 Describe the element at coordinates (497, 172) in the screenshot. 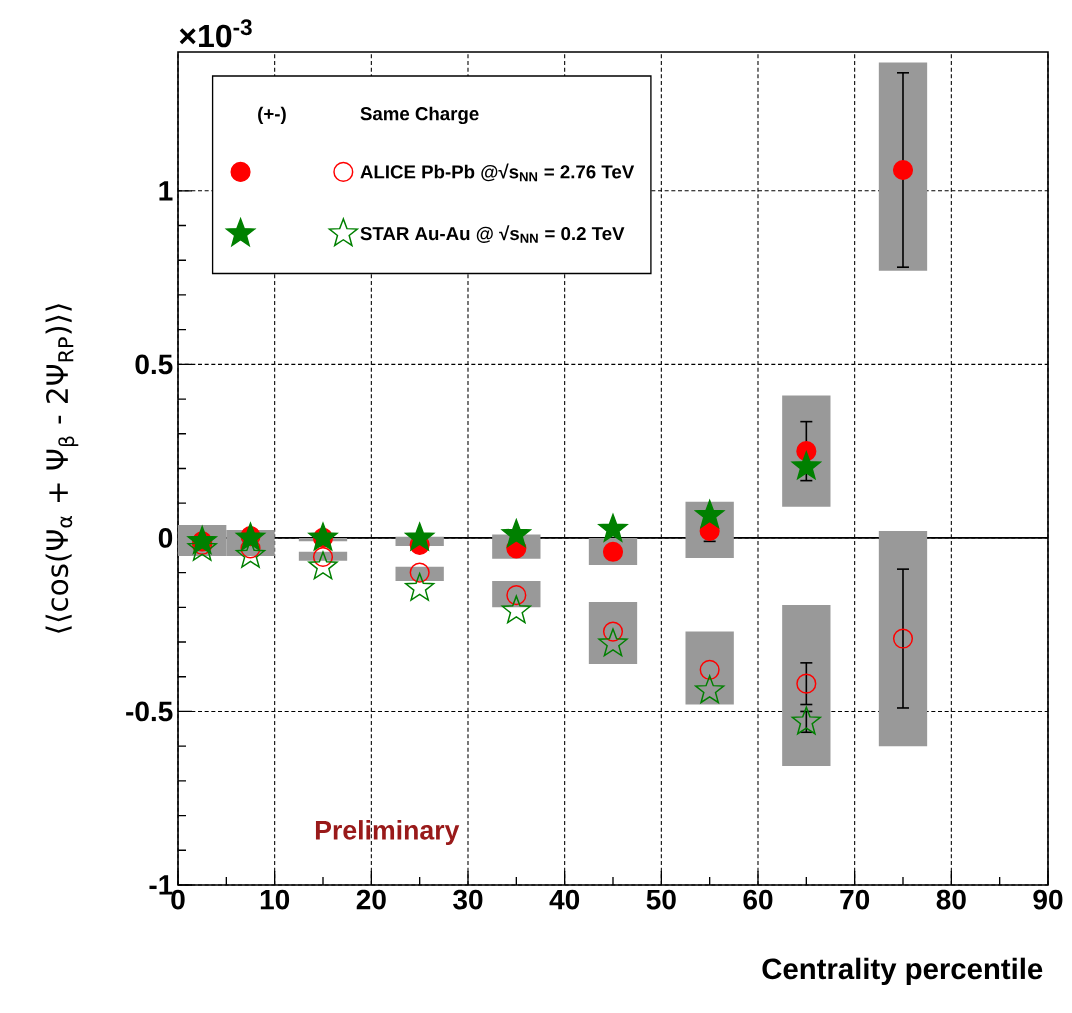

I see `legend-label: ALICE Pb-Pb @√s$_{NN}$ = 2.76 TeV` at that location.